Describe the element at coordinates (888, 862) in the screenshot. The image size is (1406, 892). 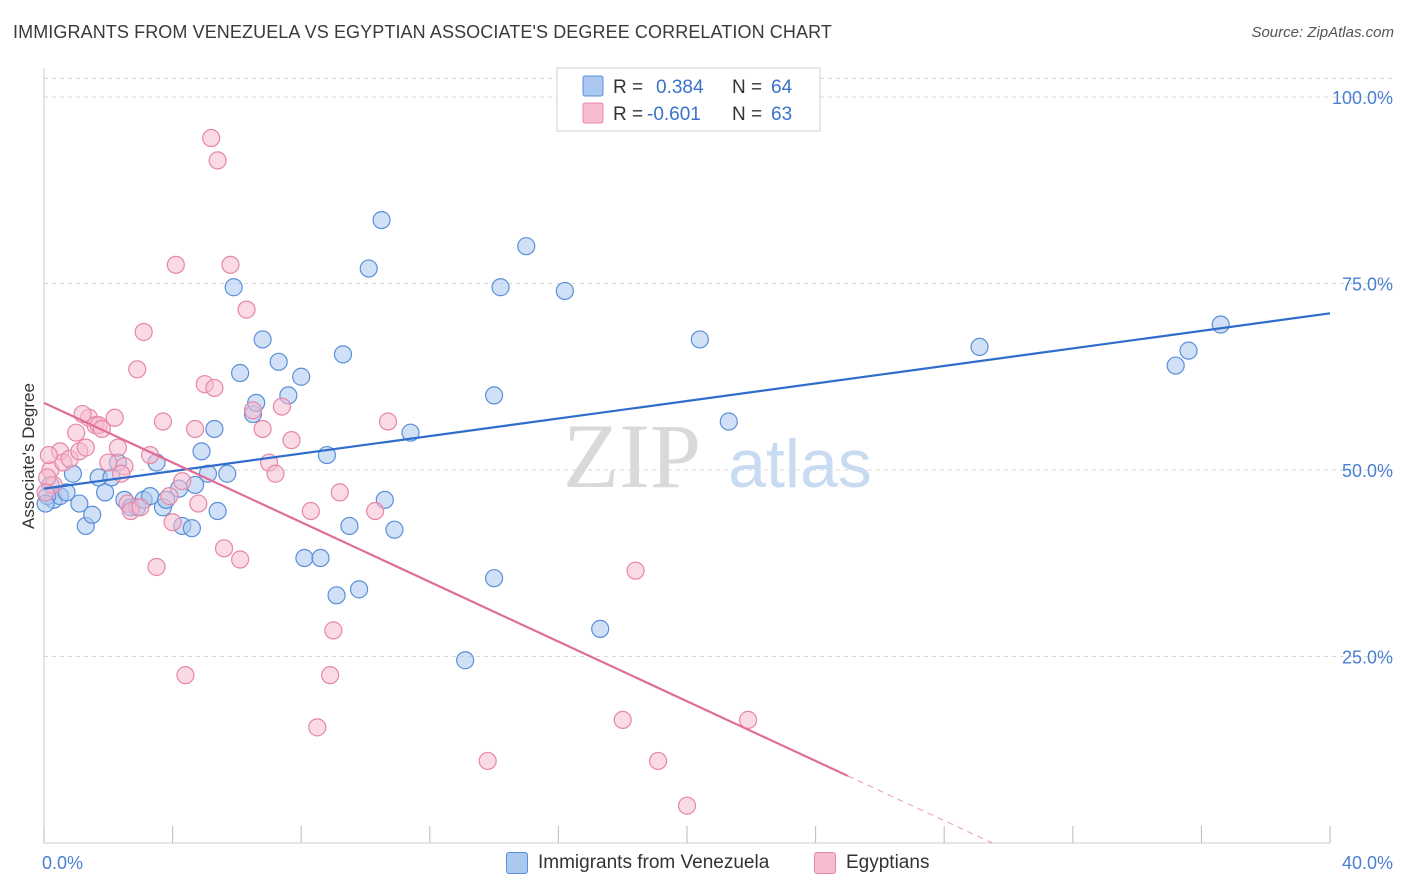
I see `legend-label-egyptians: Egyptians` at that location.